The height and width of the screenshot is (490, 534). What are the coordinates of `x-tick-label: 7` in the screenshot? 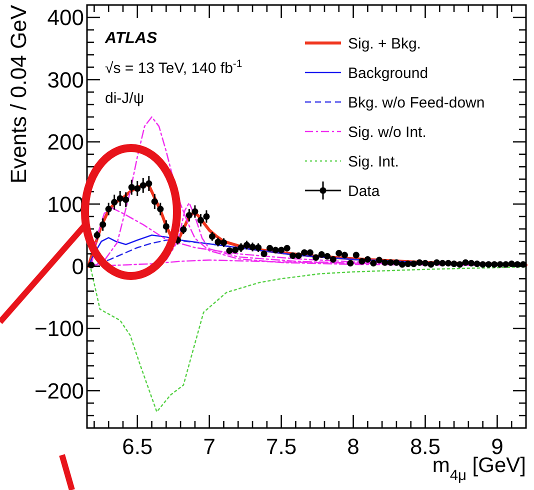 It's located at (209, 446).